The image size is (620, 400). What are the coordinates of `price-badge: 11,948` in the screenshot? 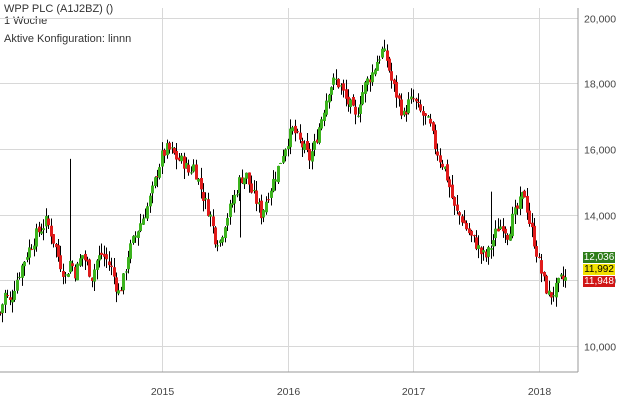 It's located at (599, 281).